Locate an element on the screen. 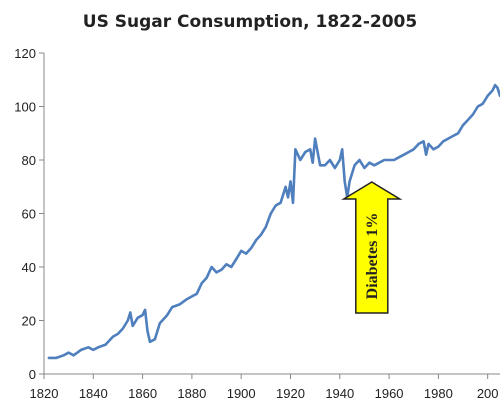 The width and height of the screenshot is (500, 418). y-tick-label: 0 is located at coordinates (32, 374).